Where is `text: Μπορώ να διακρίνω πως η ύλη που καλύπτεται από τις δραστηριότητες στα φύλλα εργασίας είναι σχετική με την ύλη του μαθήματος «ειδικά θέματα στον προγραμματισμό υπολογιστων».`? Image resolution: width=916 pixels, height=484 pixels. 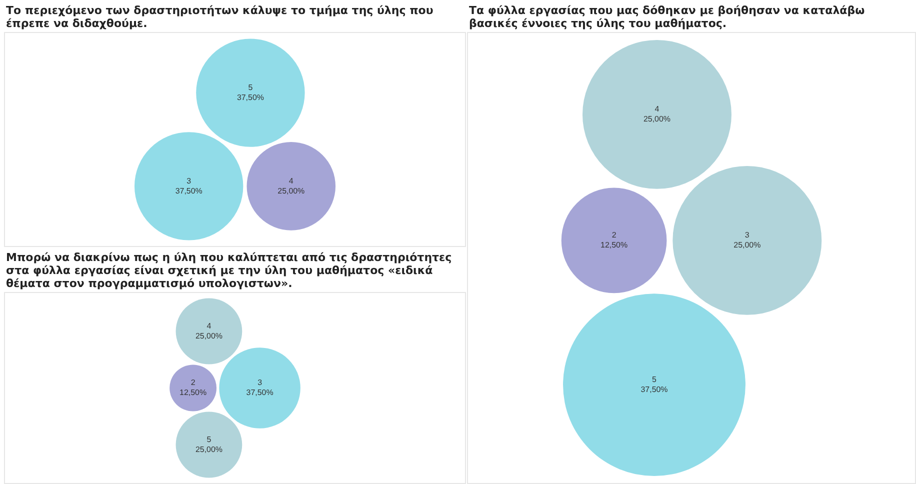
text: Μπορώ να διακρίνω πως η ύλη που καλύπτεται από τις δραστηριότητες στα φύλλα εργασίας είναι σχετική με την ύλη του μαθήματος «ειδικά θέματα στον προγραμματισμό υπολογιστων». is located at coordinates (229, 271).